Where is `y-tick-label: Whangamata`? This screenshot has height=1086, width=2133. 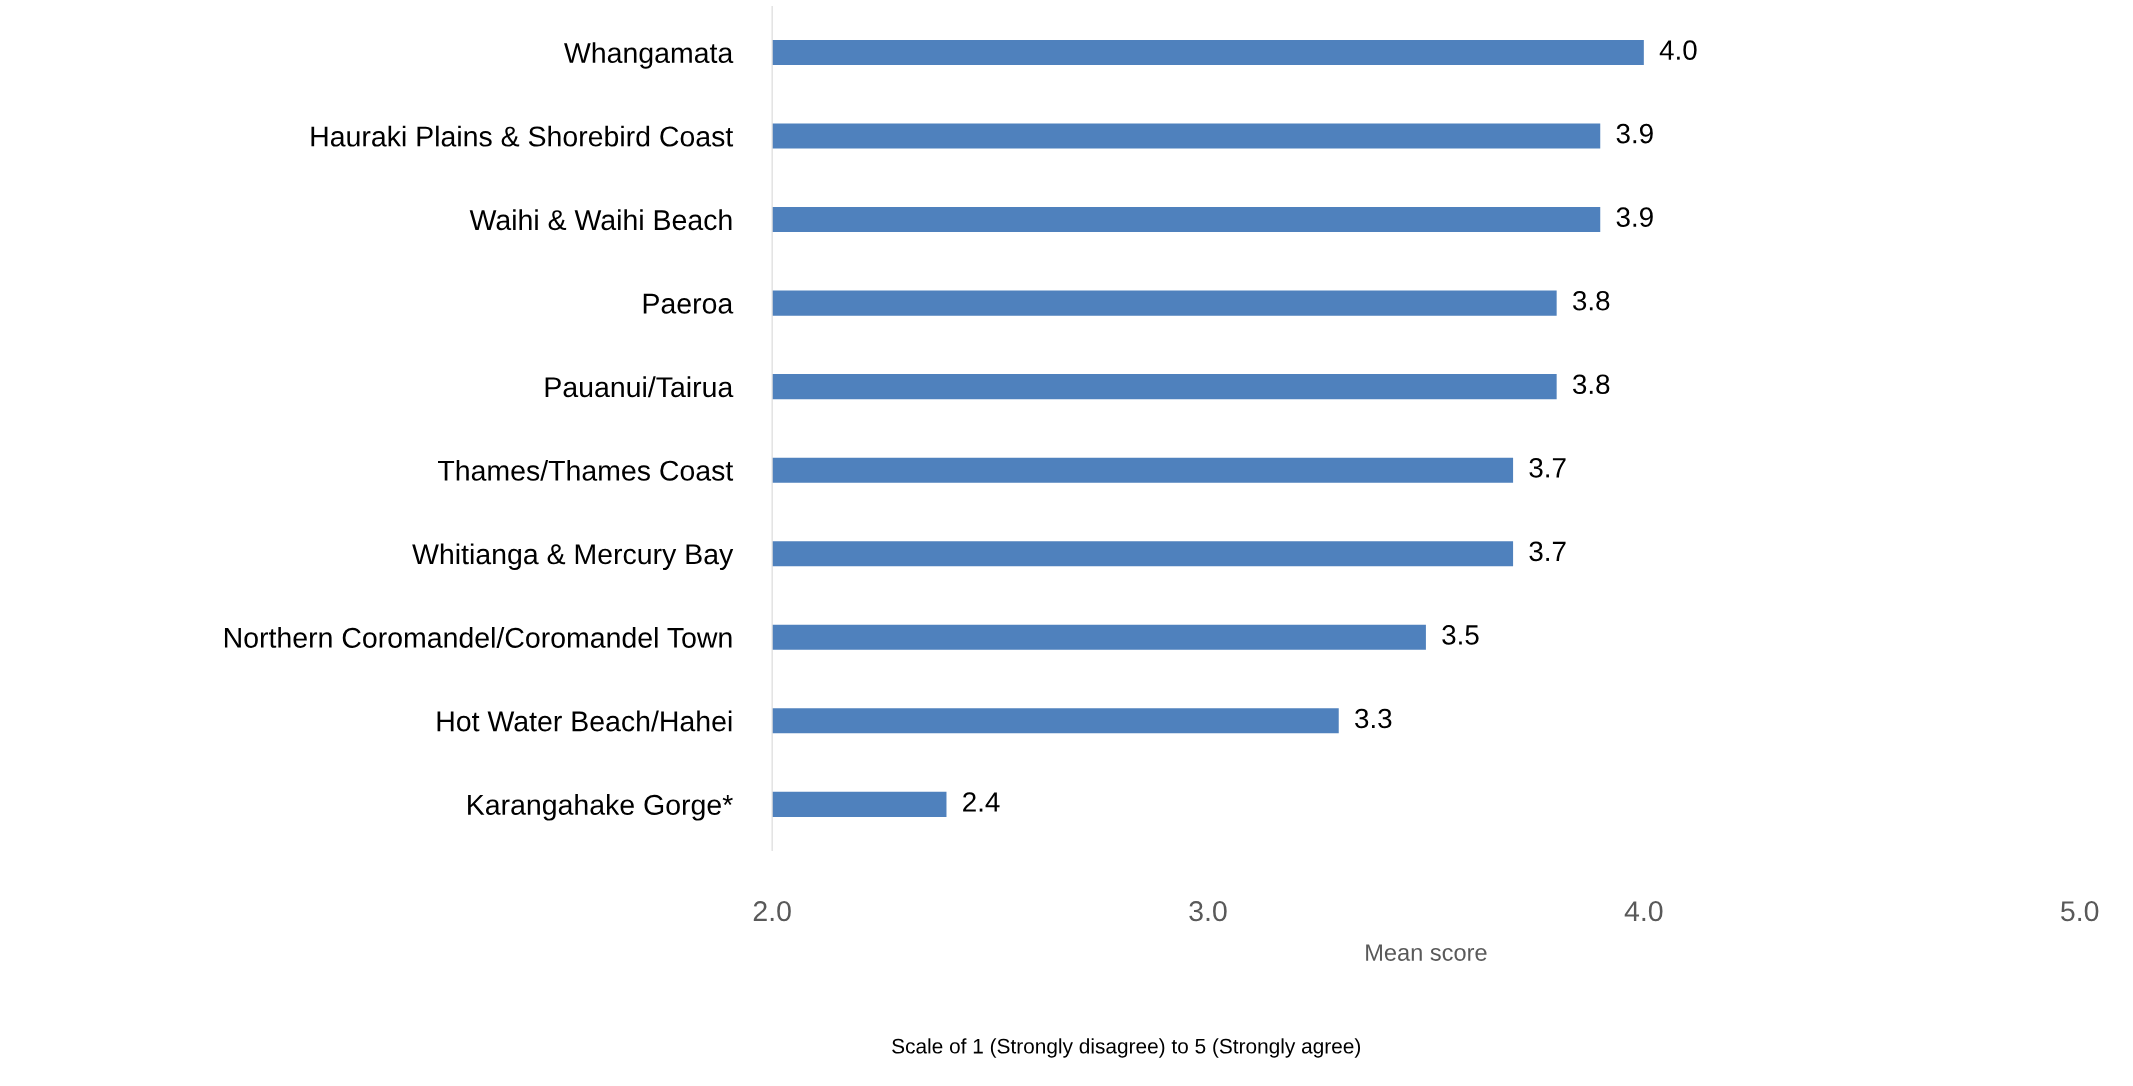
y-tick-label: Whangamata is located at coordinates (649, 55).